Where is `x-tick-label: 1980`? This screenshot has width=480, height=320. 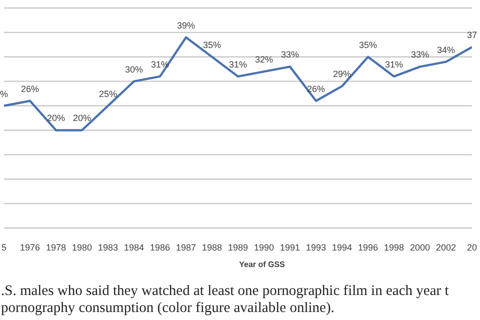
x-tick-label: 1980 is located at coordinates (82, 247).